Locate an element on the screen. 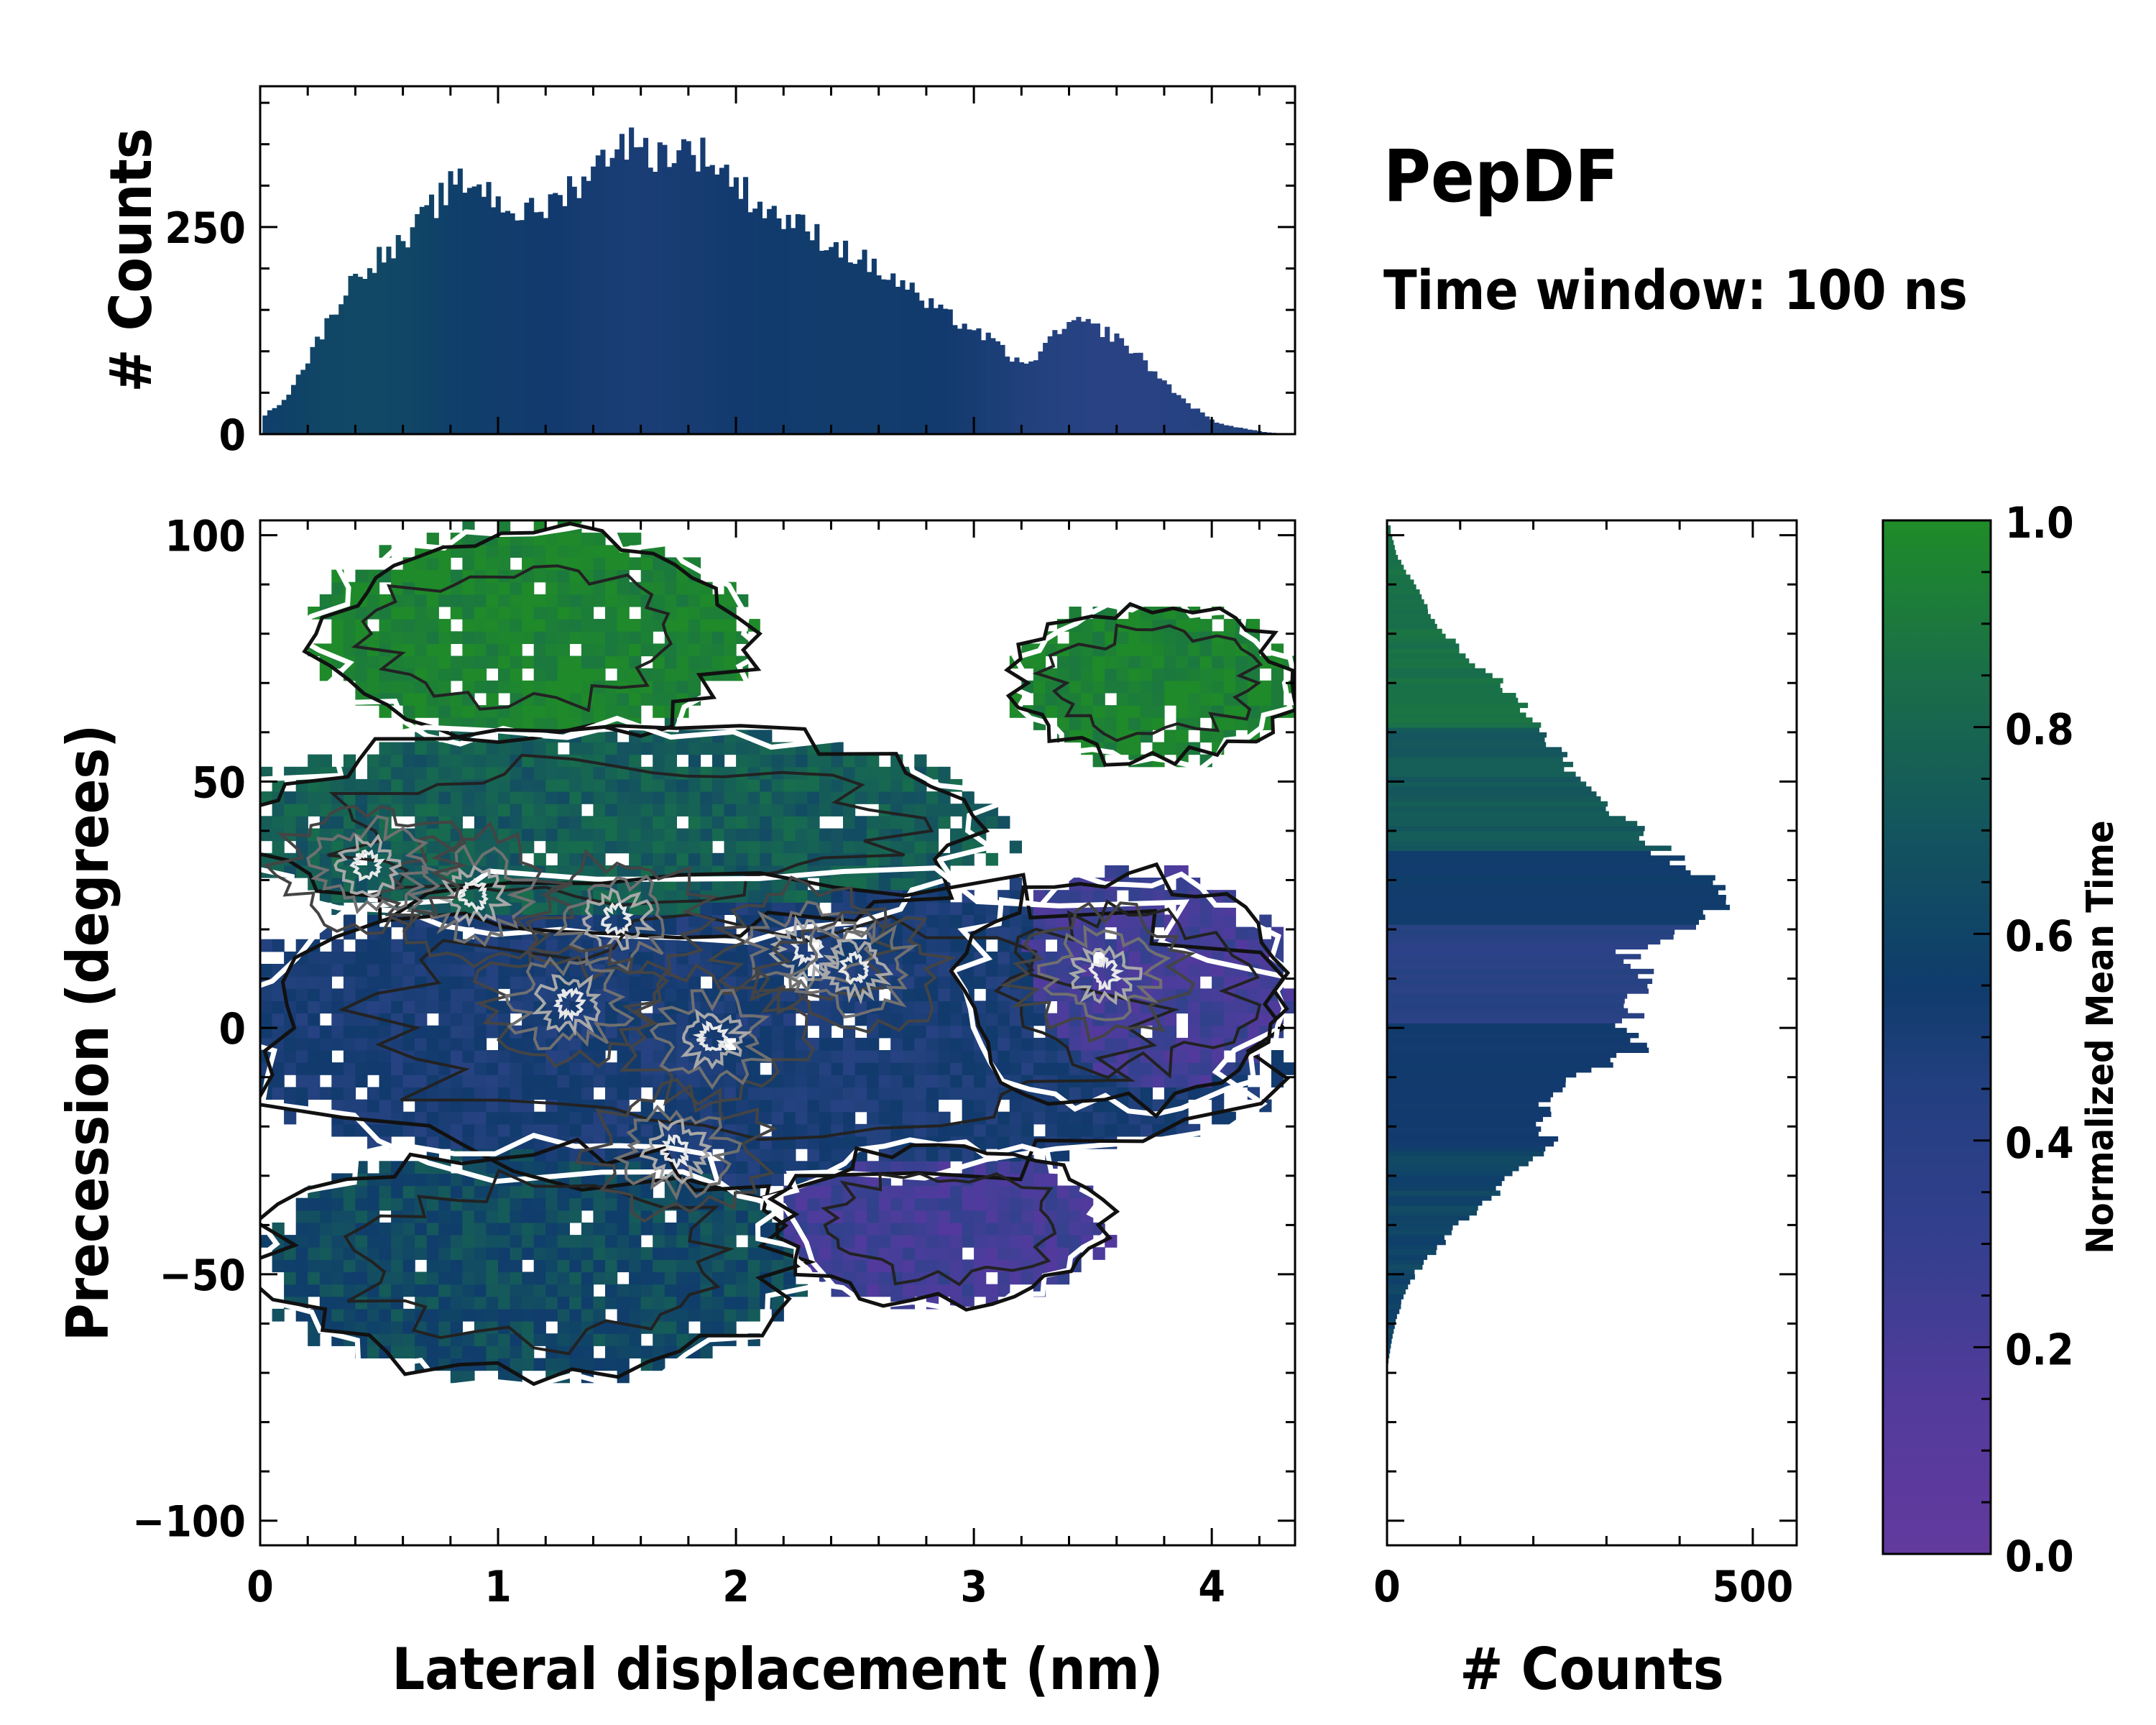  right-x-tick-label: 0 is located at coordinates (1387, 1587).